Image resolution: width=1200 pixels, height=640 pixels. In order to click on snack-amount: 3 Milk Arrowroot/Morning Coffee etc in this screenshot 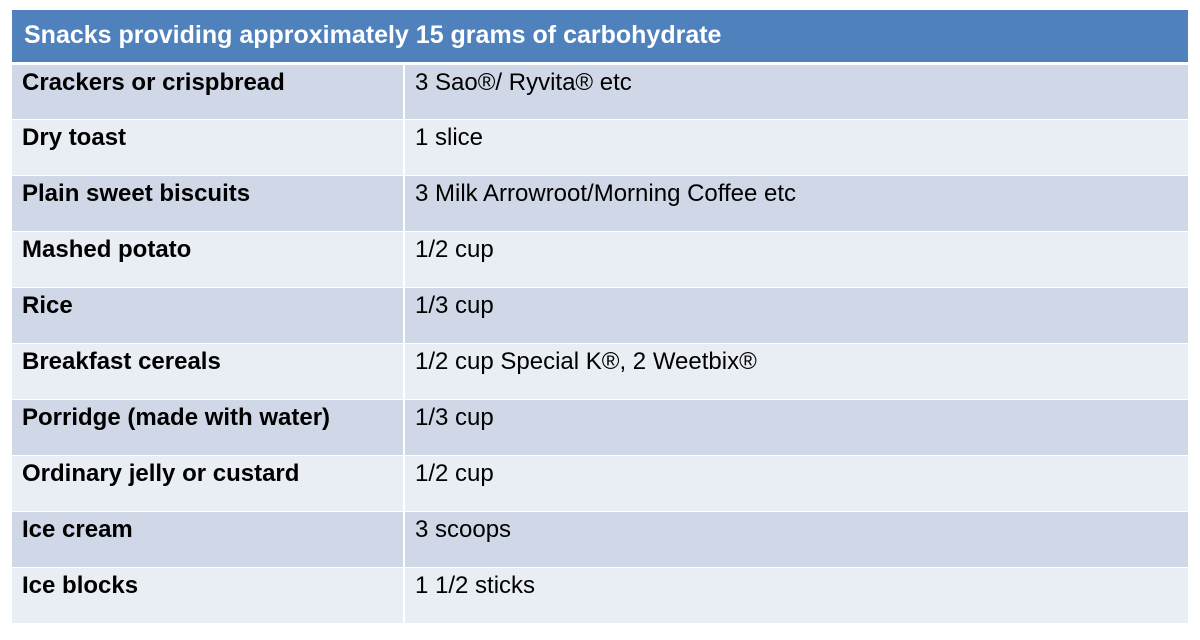, I will do `click(796, 202)`.